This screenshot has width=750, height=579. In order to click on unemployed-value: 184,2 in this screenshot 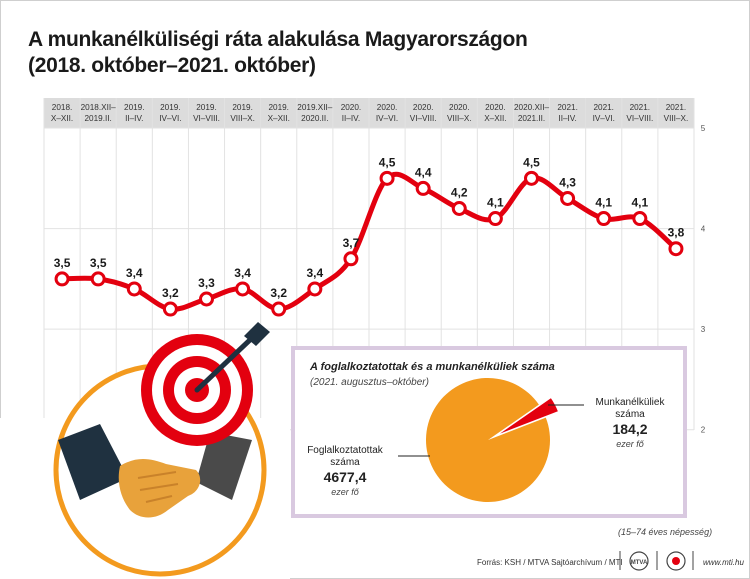, I will do `click(630, 429)`.